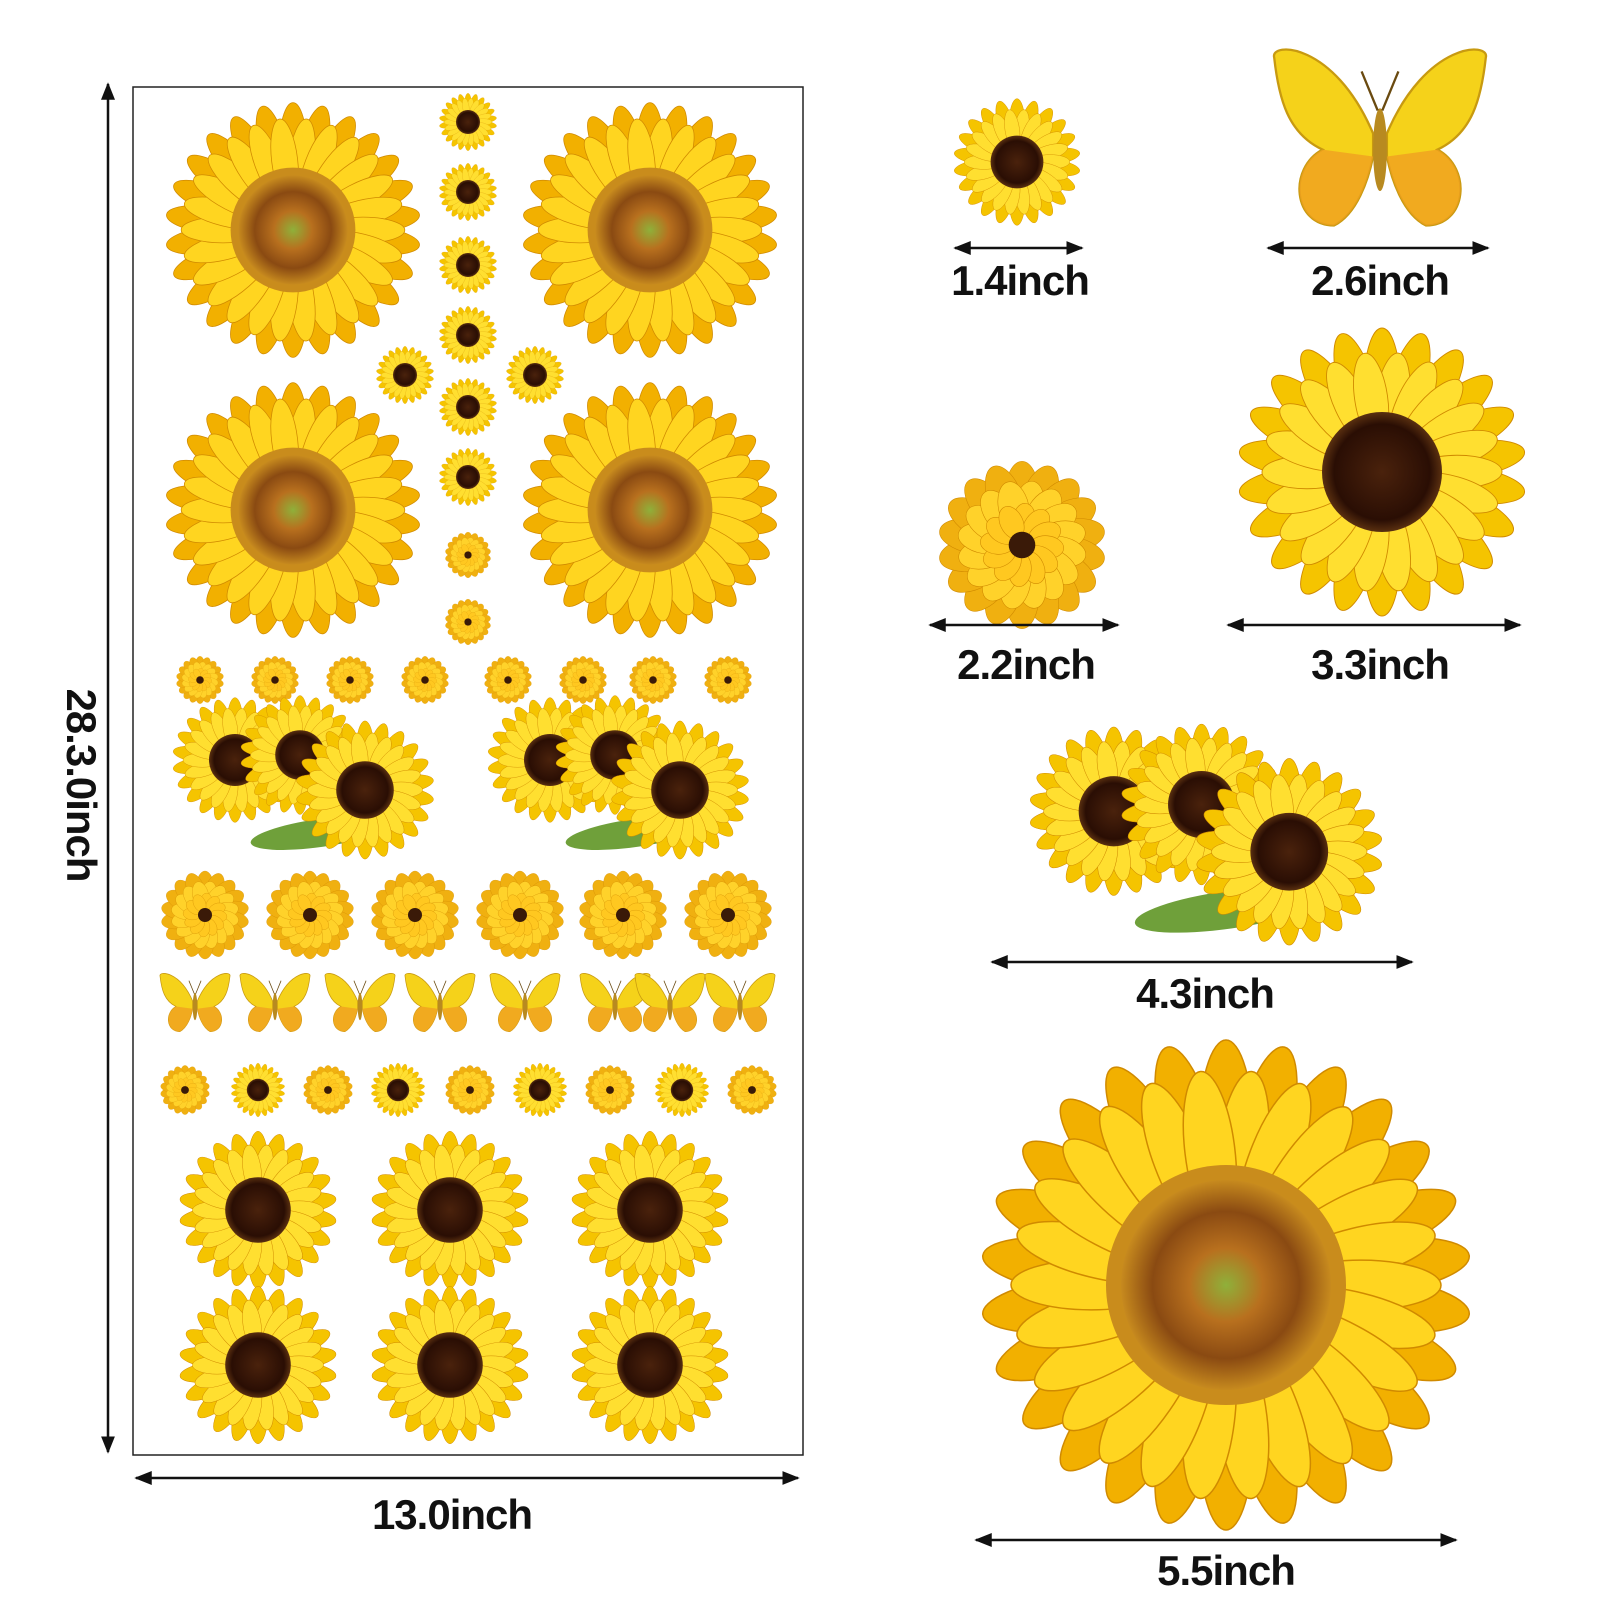 The height and width of the screenshot is (1600, 1600). What do you see at coordinates (1026, 664) in the screenshot?
I see `size-label: 2.2inch` at bounding box center [1026, 664].